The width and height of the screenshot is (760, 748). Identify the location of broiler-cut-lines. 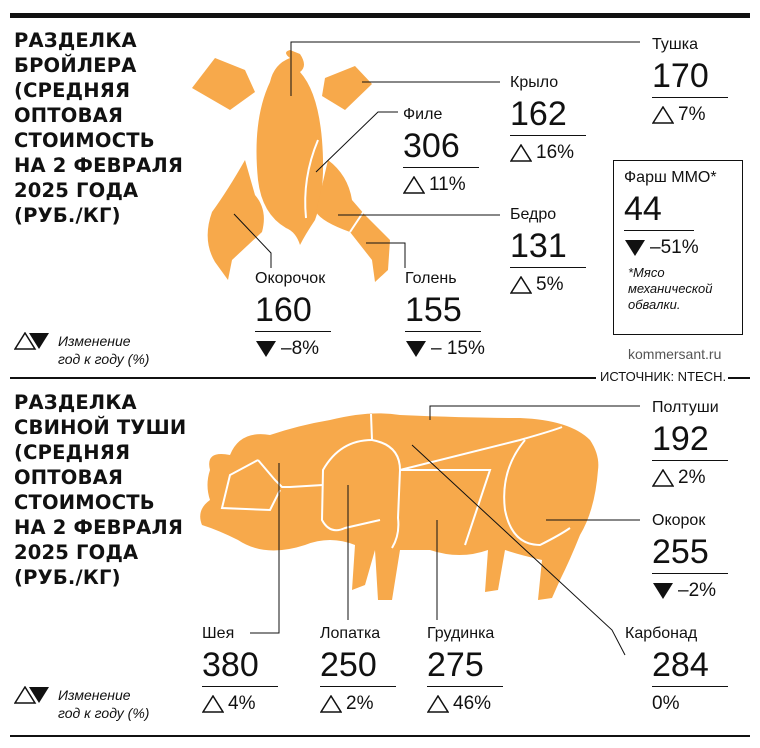
(336, 186).